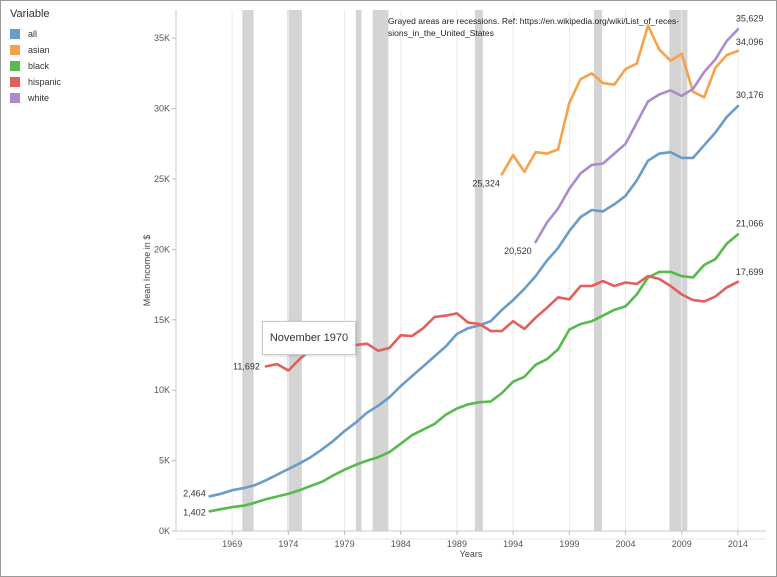 Image resolution: width=777 pixels, height=577 pixels. I want to click on series-end-label: 21,066, so click(750, 223).